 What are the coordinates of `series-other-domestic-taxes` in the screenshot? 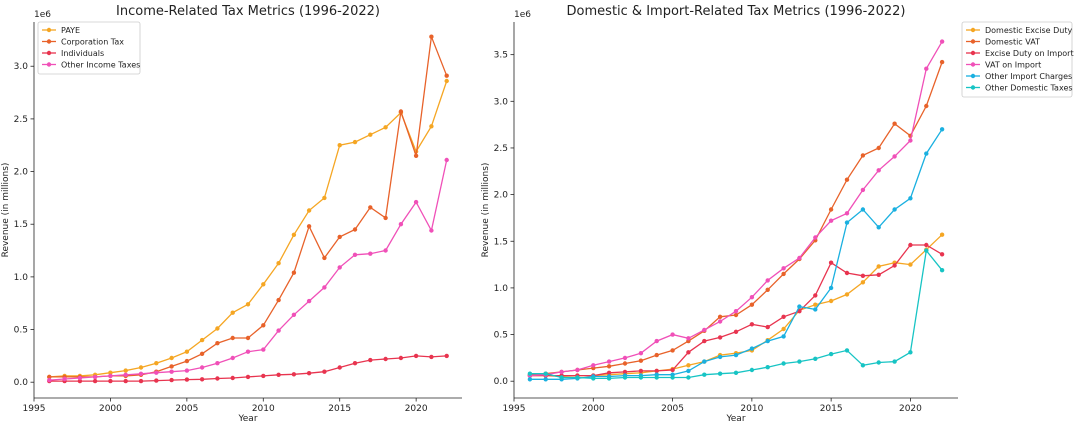 It's located at (736, 314).